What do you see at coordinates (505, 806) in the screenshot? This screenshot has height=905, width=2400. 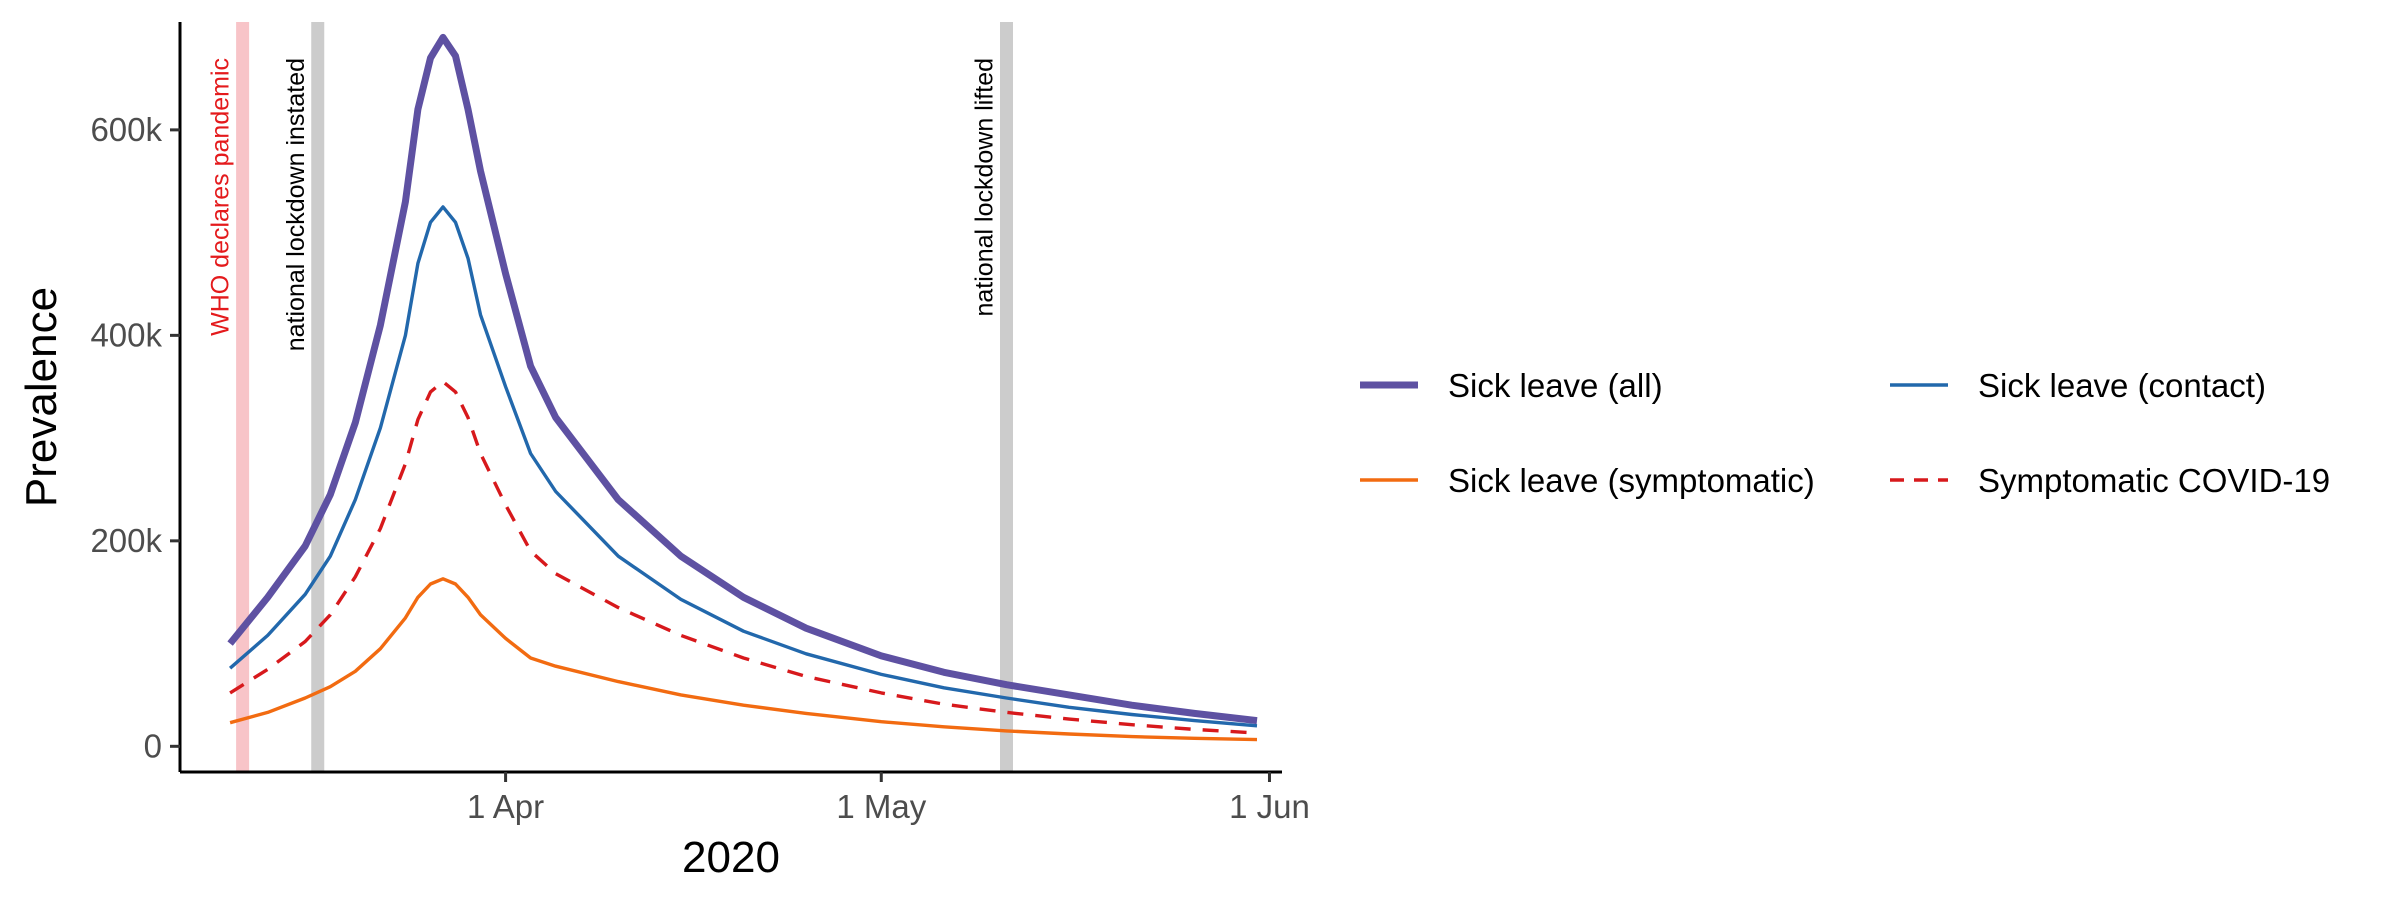 I see `x-tick-label-0: 1 Apr` at bounding box center [505, 806].